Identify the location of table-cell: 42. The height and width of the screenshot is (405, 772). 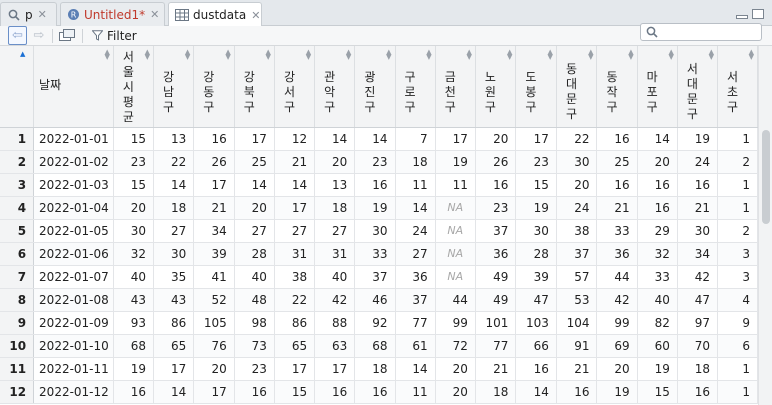
(698, 277).